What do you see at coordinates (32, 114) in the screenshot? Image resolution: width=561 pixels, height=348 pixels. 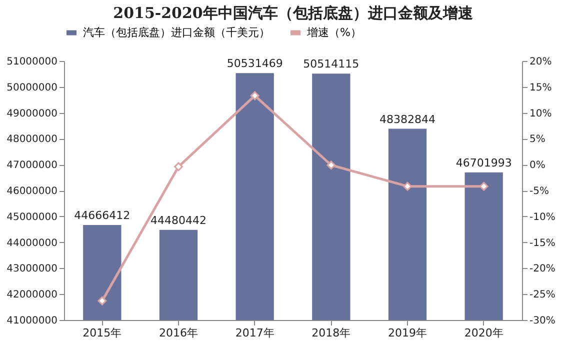 I see `y-tick-label: 49000000` at bounding box center [32, 114].